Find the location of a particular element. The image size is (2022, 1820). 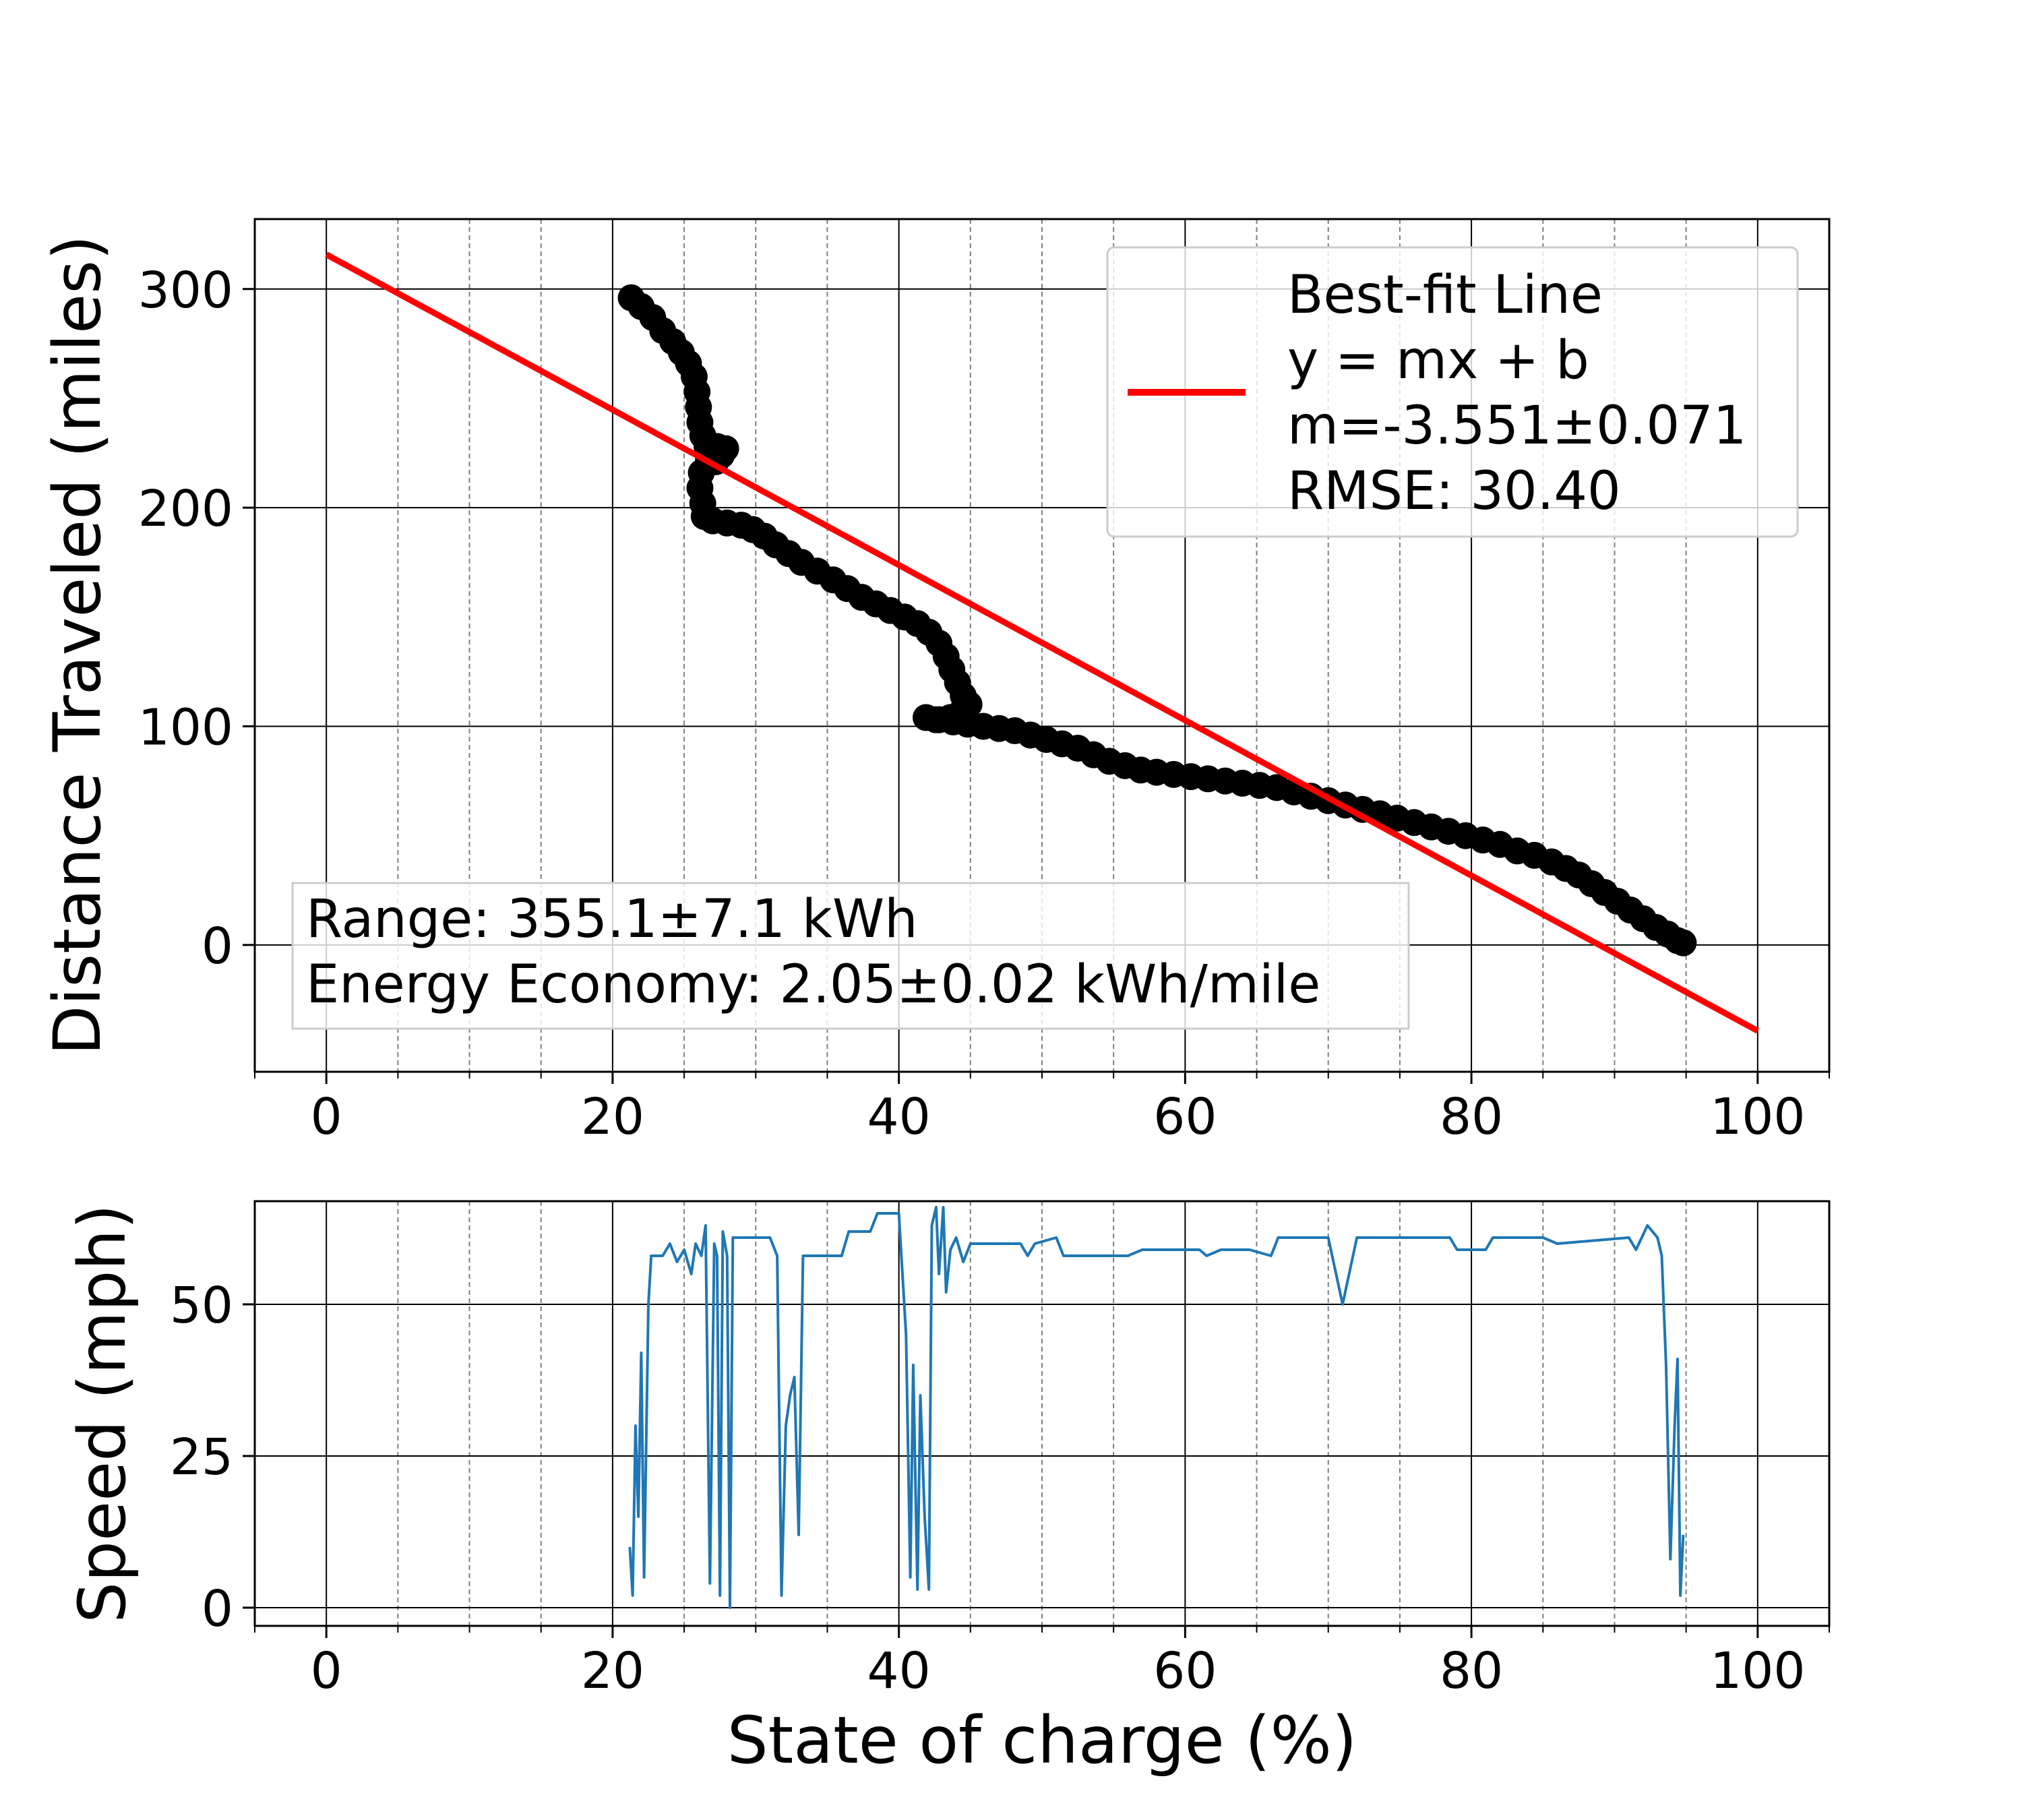

summary-box is located at coordinates (851, 956).